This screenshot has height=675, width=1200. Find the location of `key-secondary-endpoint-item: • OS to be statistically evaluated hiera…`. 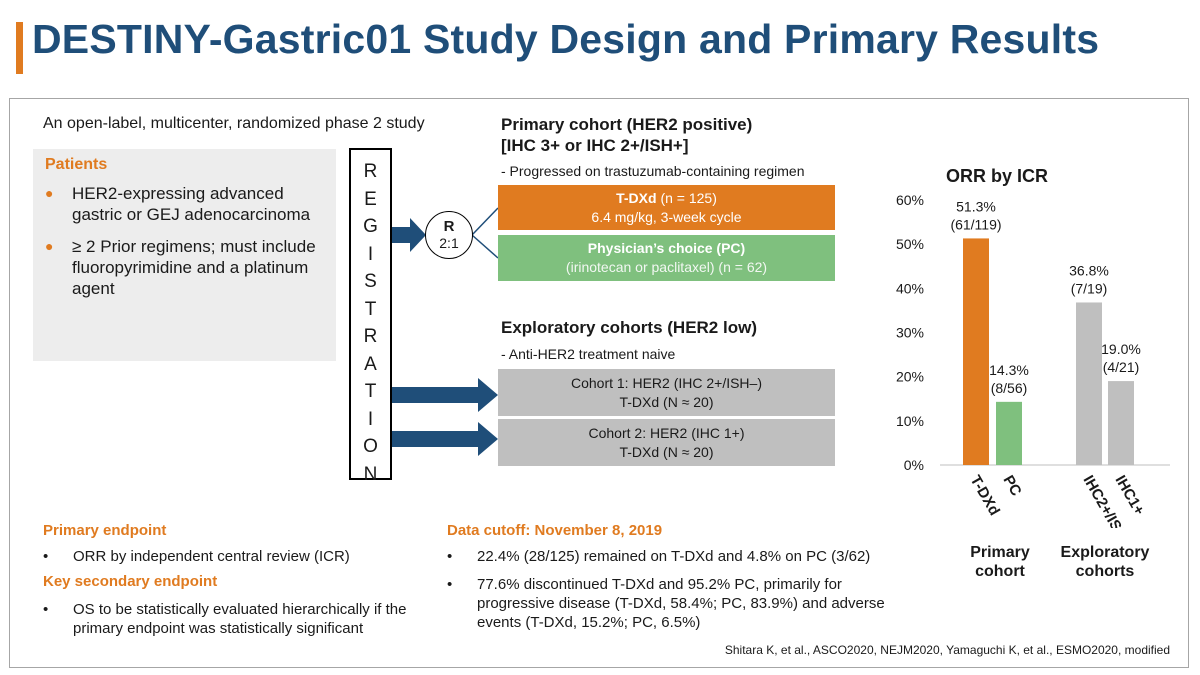

key-secondary-endpoint-item: • OS to be statistically evaluated hiera… is located at coordinates (225, 619).